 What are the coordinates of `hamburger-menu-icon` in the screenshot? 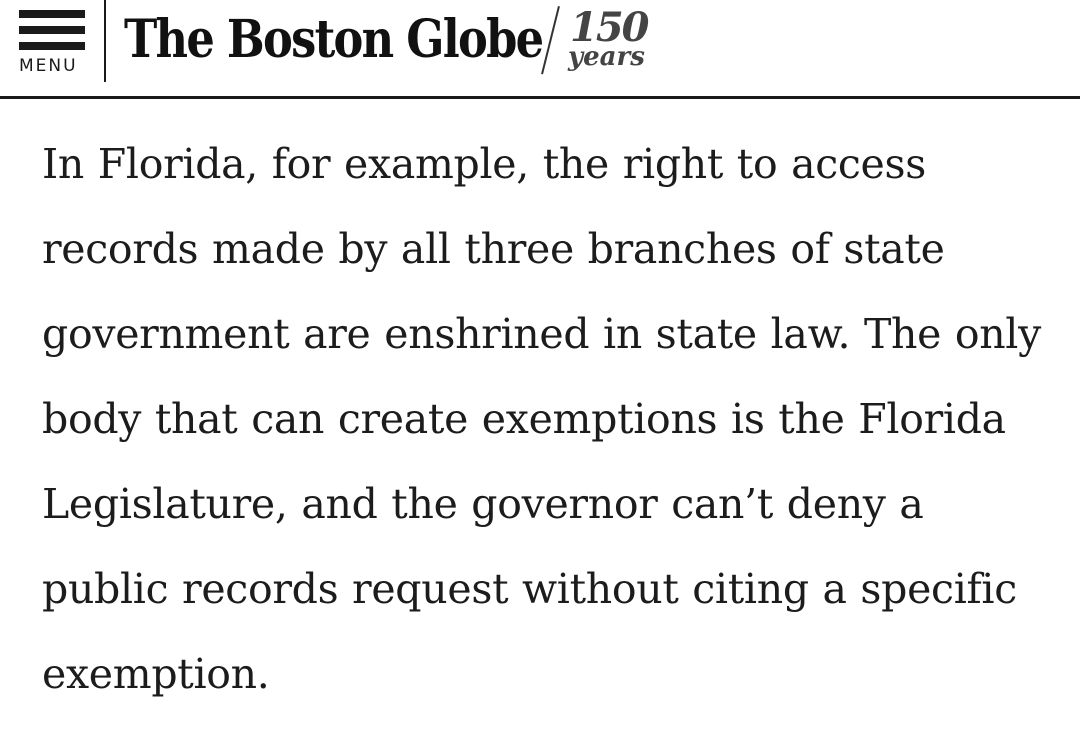 It's located at (52, 32).